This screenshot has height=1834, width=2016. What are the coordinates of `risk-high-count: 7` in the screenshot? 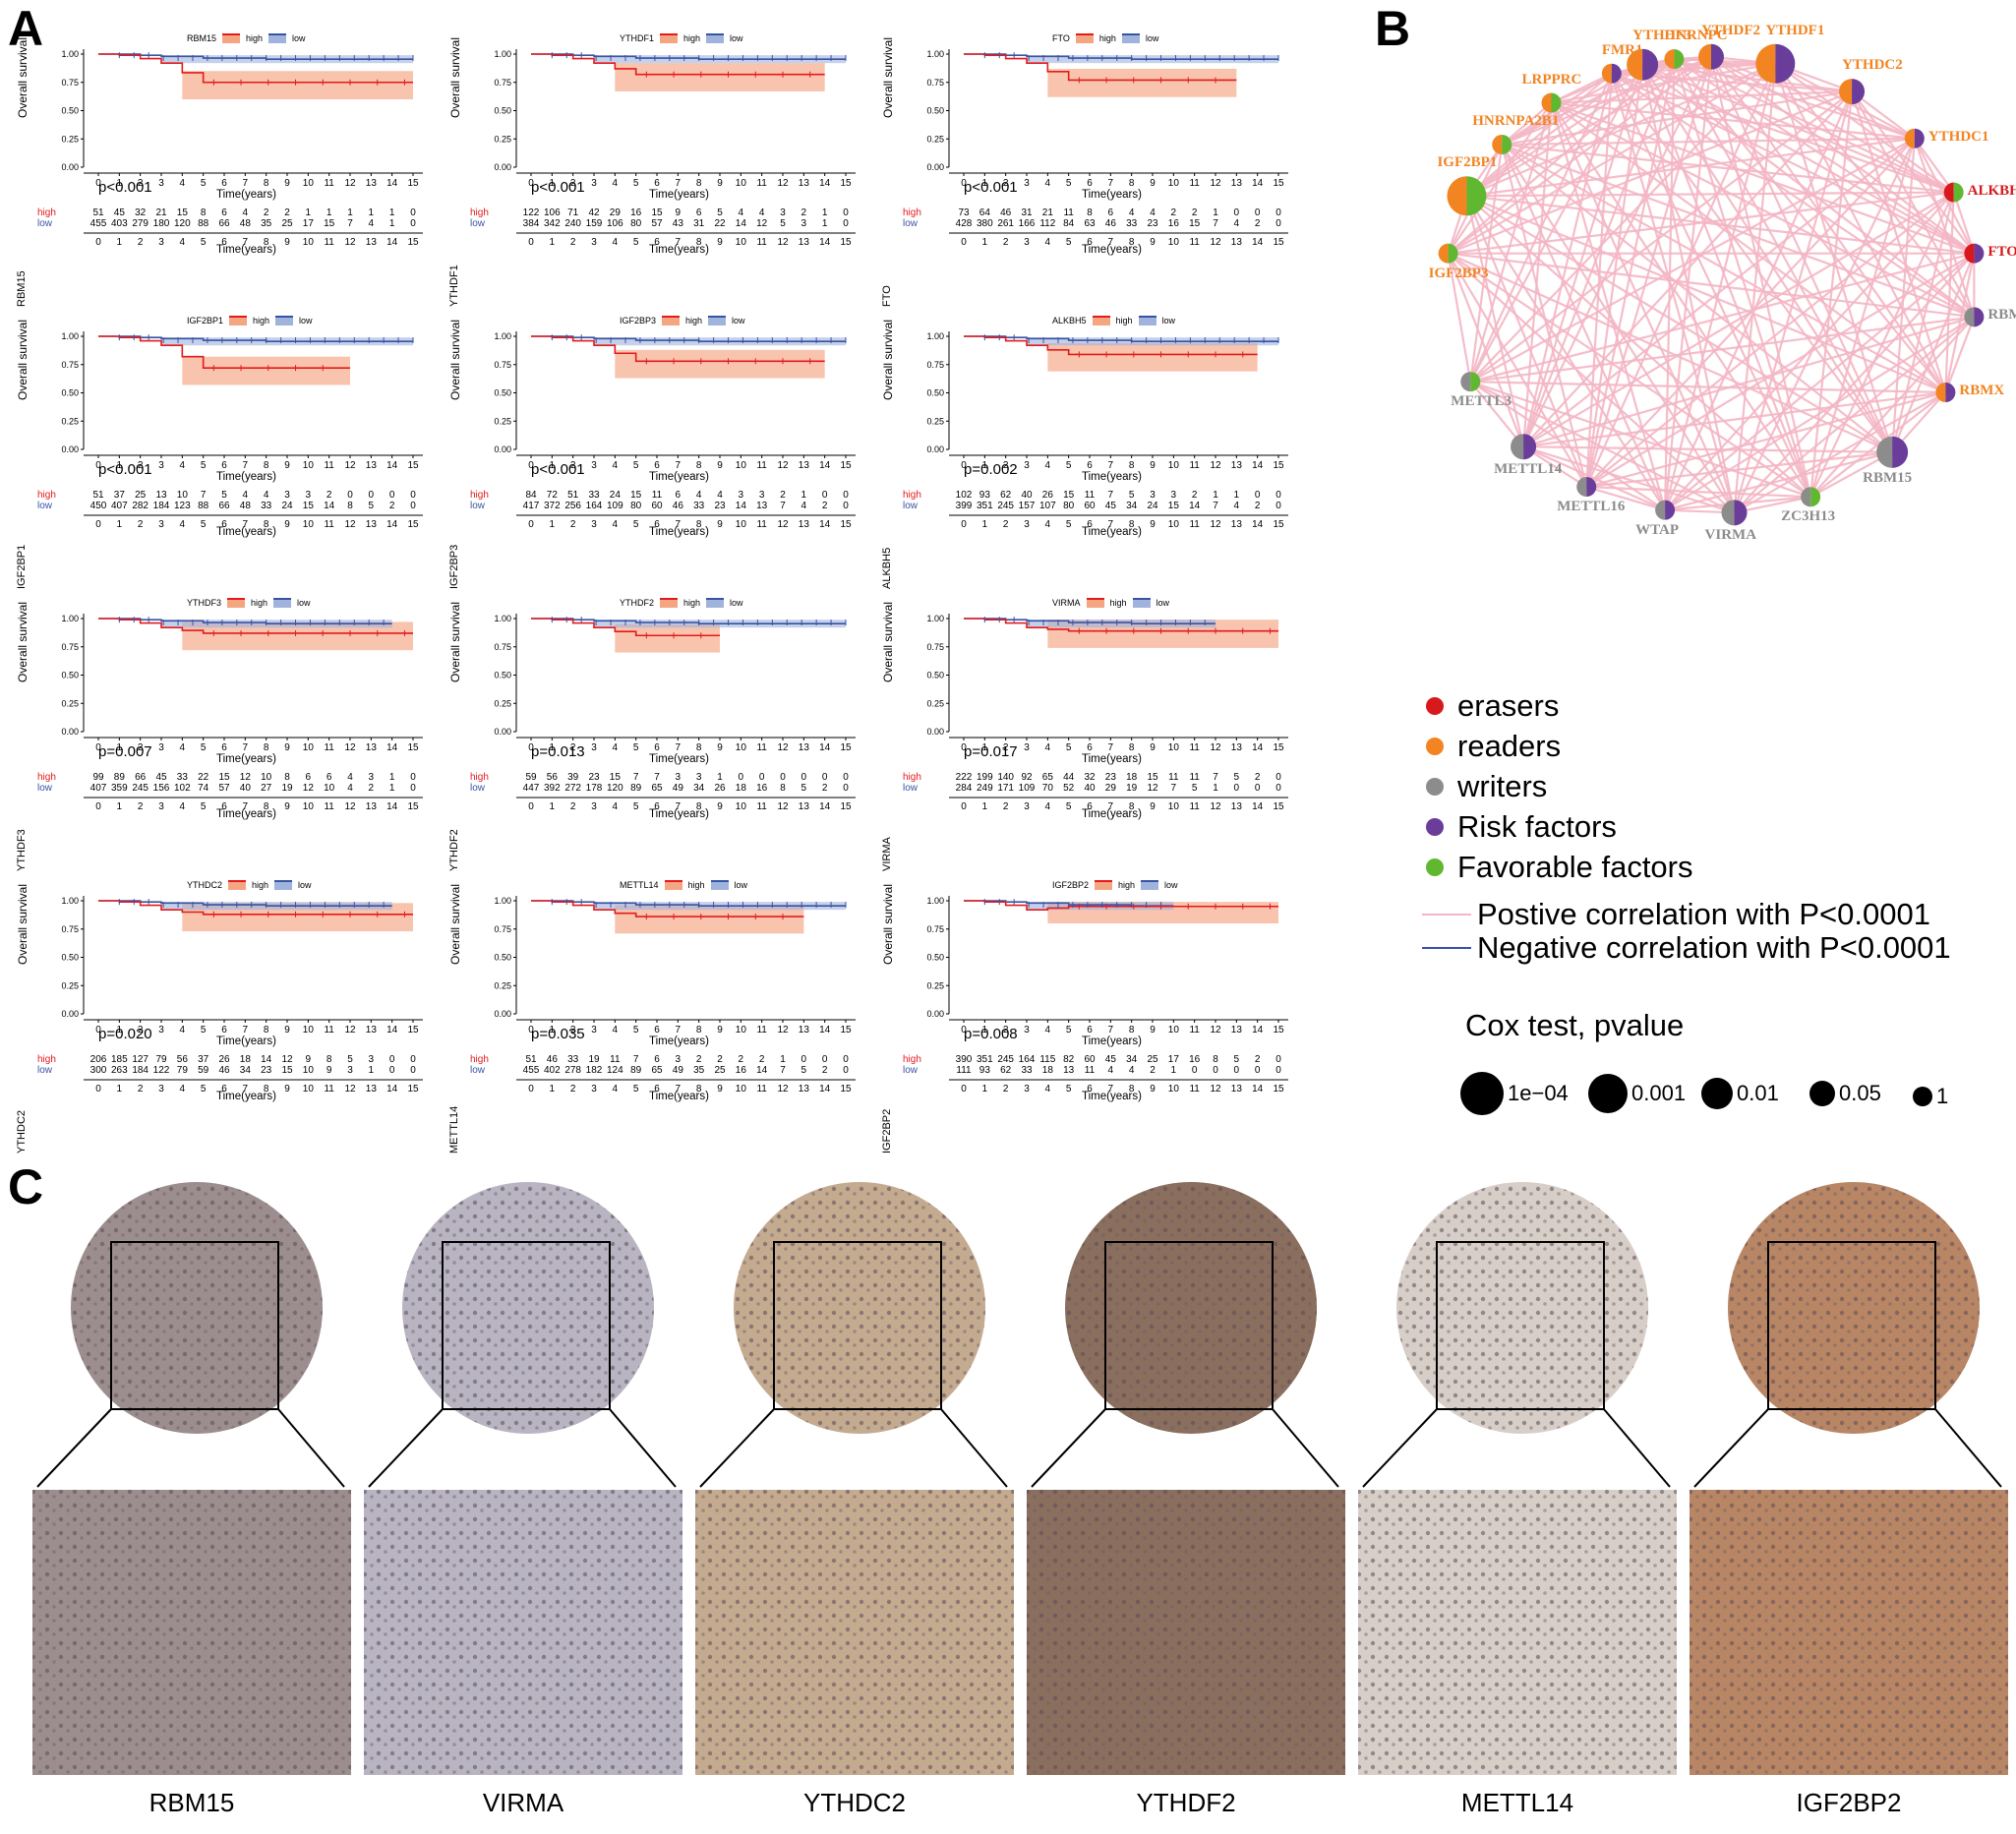 It's located at (657, 777).